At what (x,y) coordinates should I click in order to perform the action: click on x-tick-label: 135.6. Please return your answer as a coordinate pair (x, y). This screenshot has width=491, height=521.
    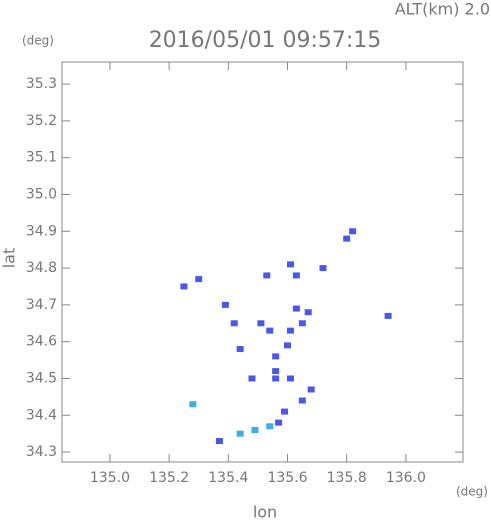
    Looking at the image, I should click on (287, 478).